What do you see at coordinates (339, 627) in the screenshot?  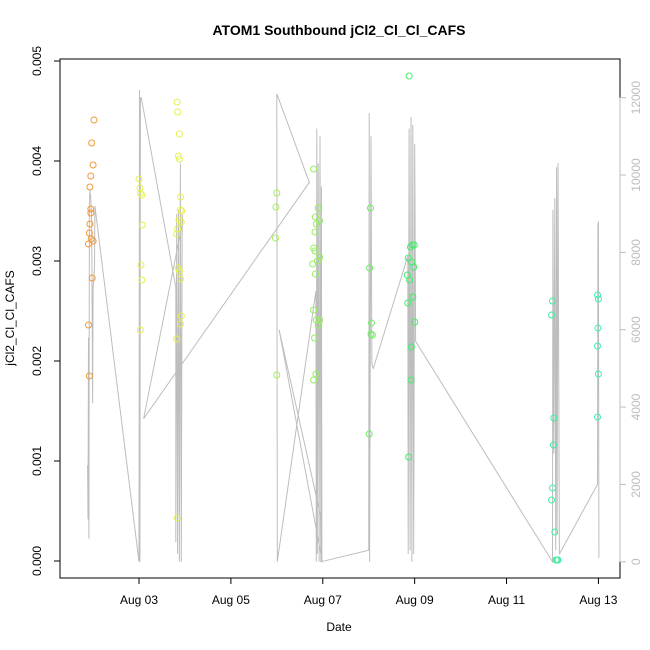 I see `x-axis-label: Date` at bounding box center [339, 627].